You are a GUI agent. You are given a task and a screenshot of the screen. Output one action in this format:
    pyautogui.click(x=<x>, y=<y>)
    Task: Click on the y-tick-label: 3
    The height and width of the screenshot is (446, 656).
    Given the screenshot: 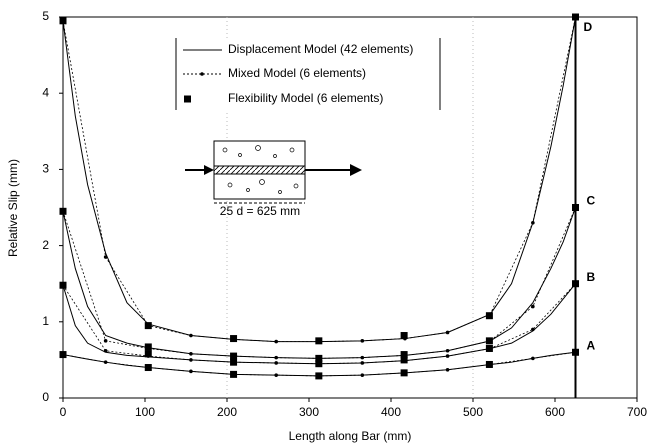 What is the action you would take?
    pyautogui.click(x=45, y=169)
    